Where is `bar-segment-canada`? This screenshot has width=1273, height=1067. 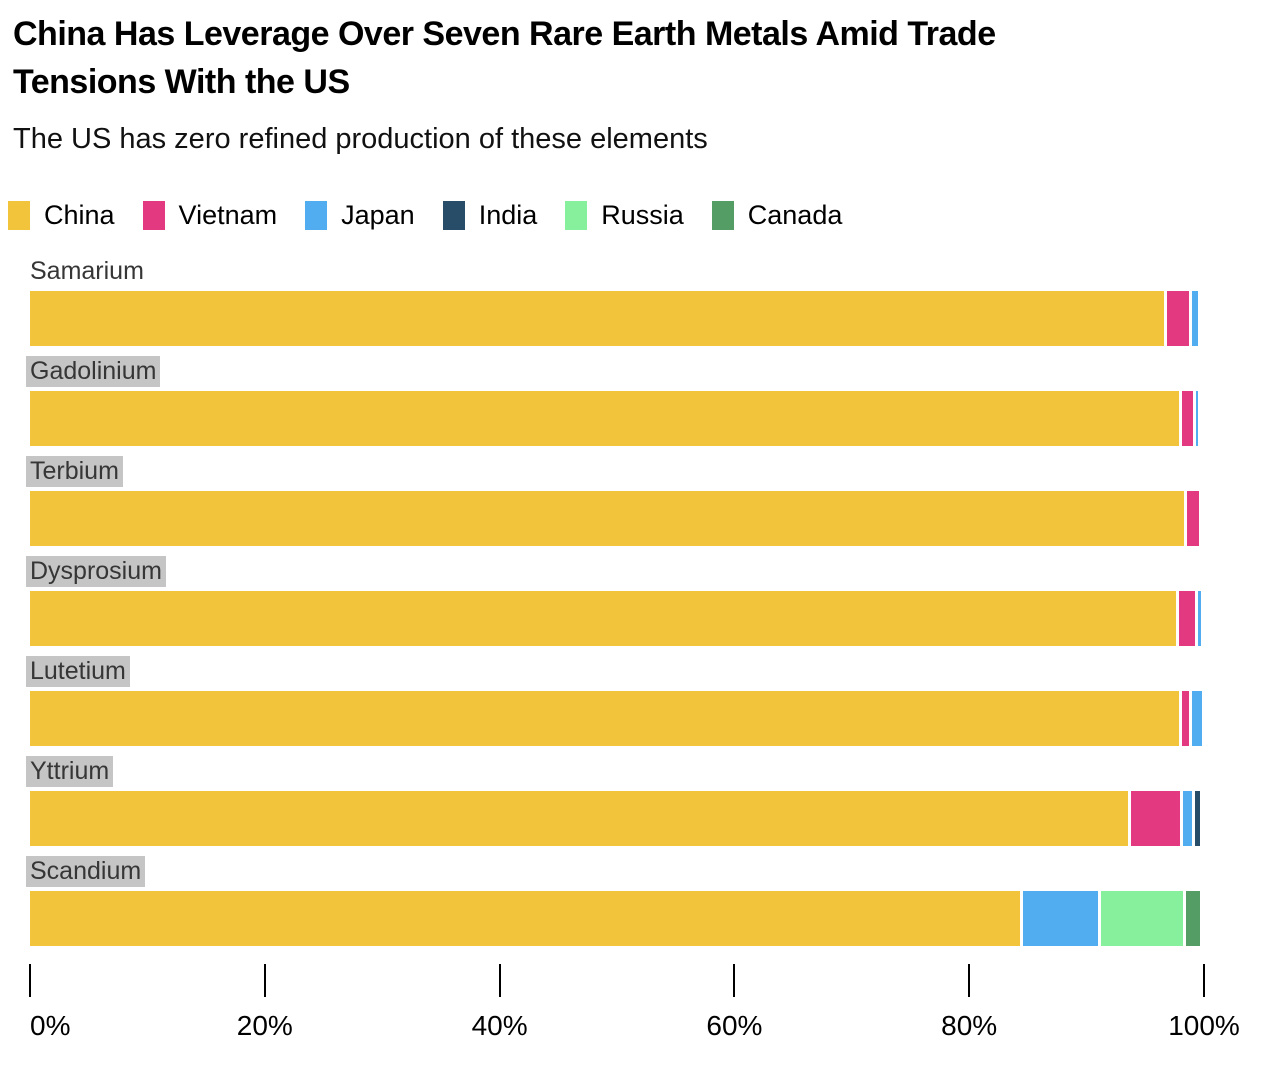
bar-segment-canada is located at coordinates (1193, 918).